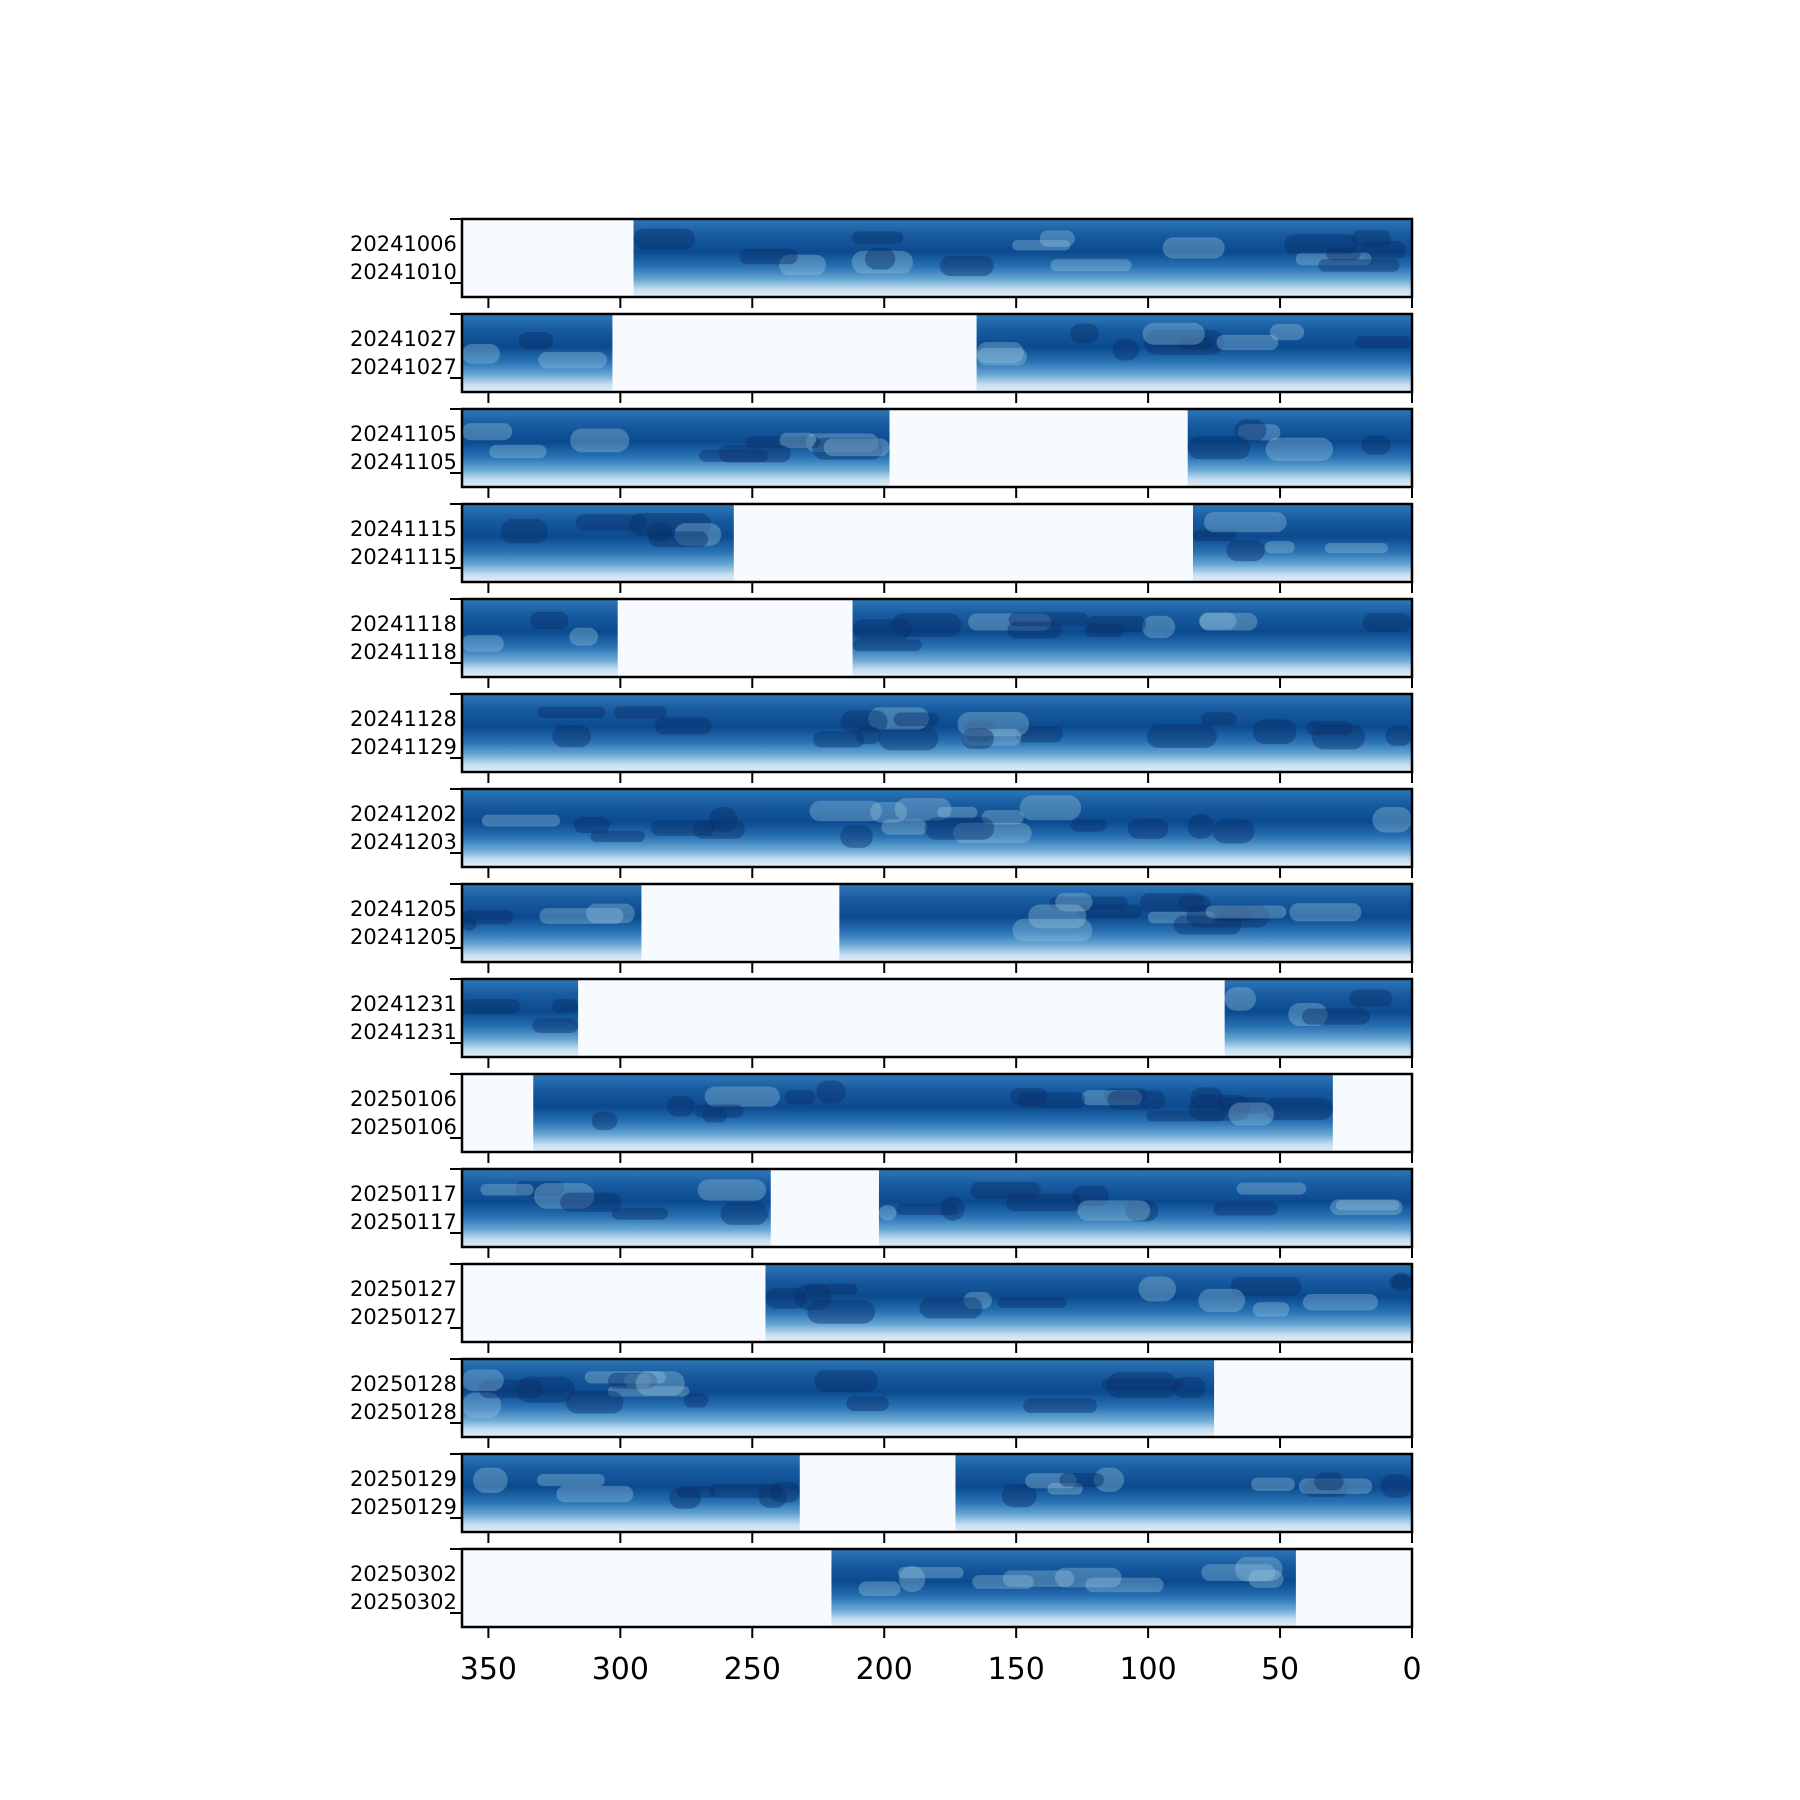 The height and width of the screenshot is (1800, 1800). Describe the element at coordinates (403, 747) in the screenshot. I see `panel-date-label: 20241129` at that location.